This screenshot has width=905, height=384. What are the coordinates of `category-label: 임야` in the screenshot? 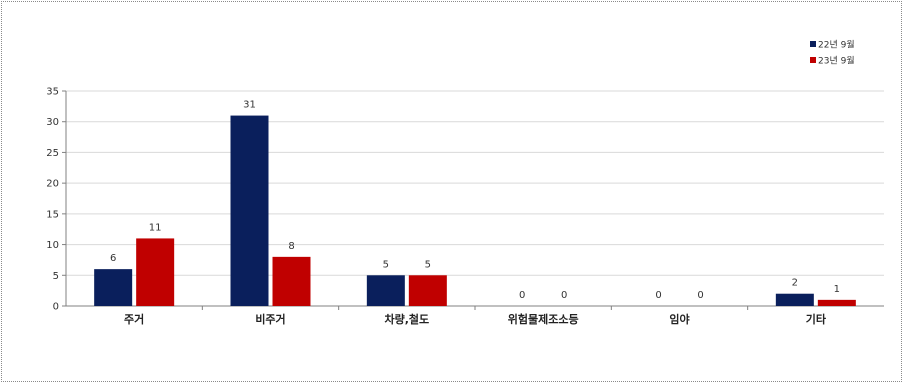 It's located at (679, 319).